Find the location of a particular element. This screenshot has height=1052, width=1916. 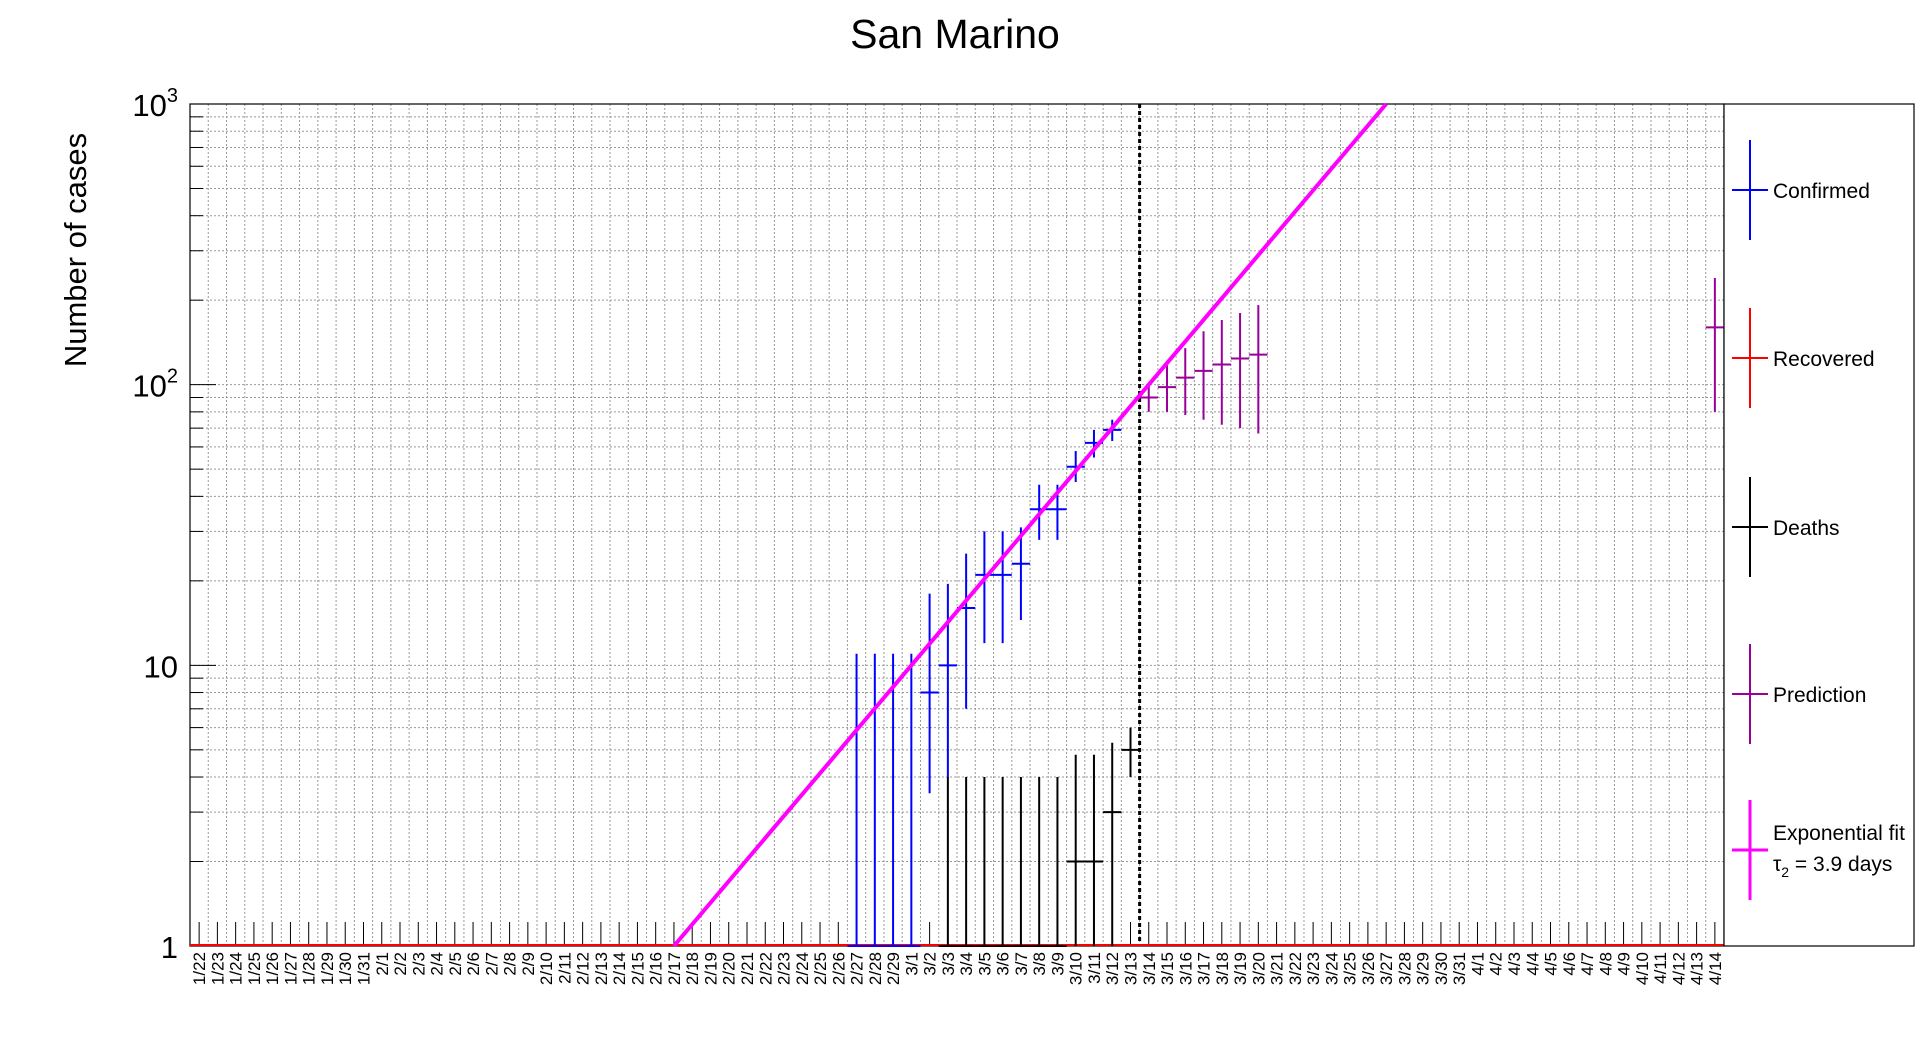

x-tick-label: 4/7 is located at coordinates (1587, 964).